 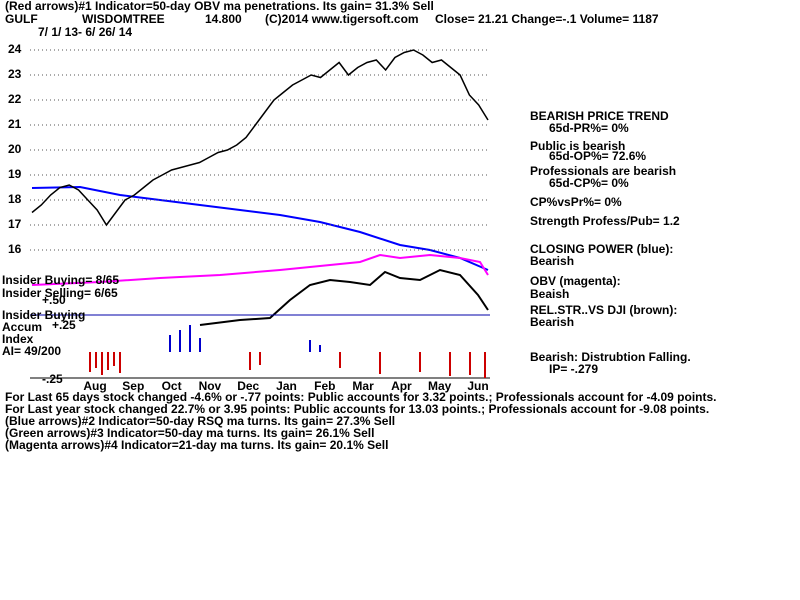 What do you see at coordinates (15, 174) in the screenshot?
I see `y-tick-label: 19` at bounding box center [15, 174].